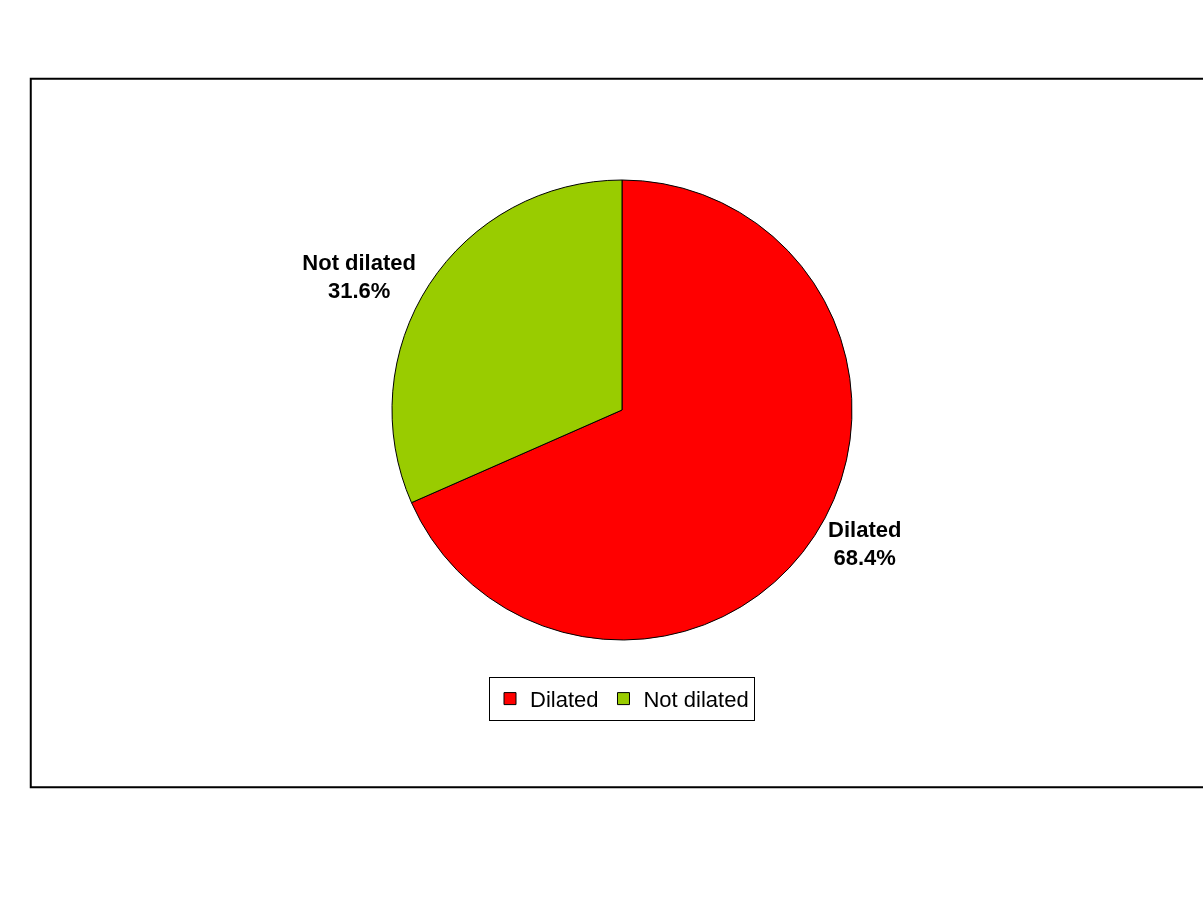  I want to click on legend-label: Not dilated, so click(696, 700).